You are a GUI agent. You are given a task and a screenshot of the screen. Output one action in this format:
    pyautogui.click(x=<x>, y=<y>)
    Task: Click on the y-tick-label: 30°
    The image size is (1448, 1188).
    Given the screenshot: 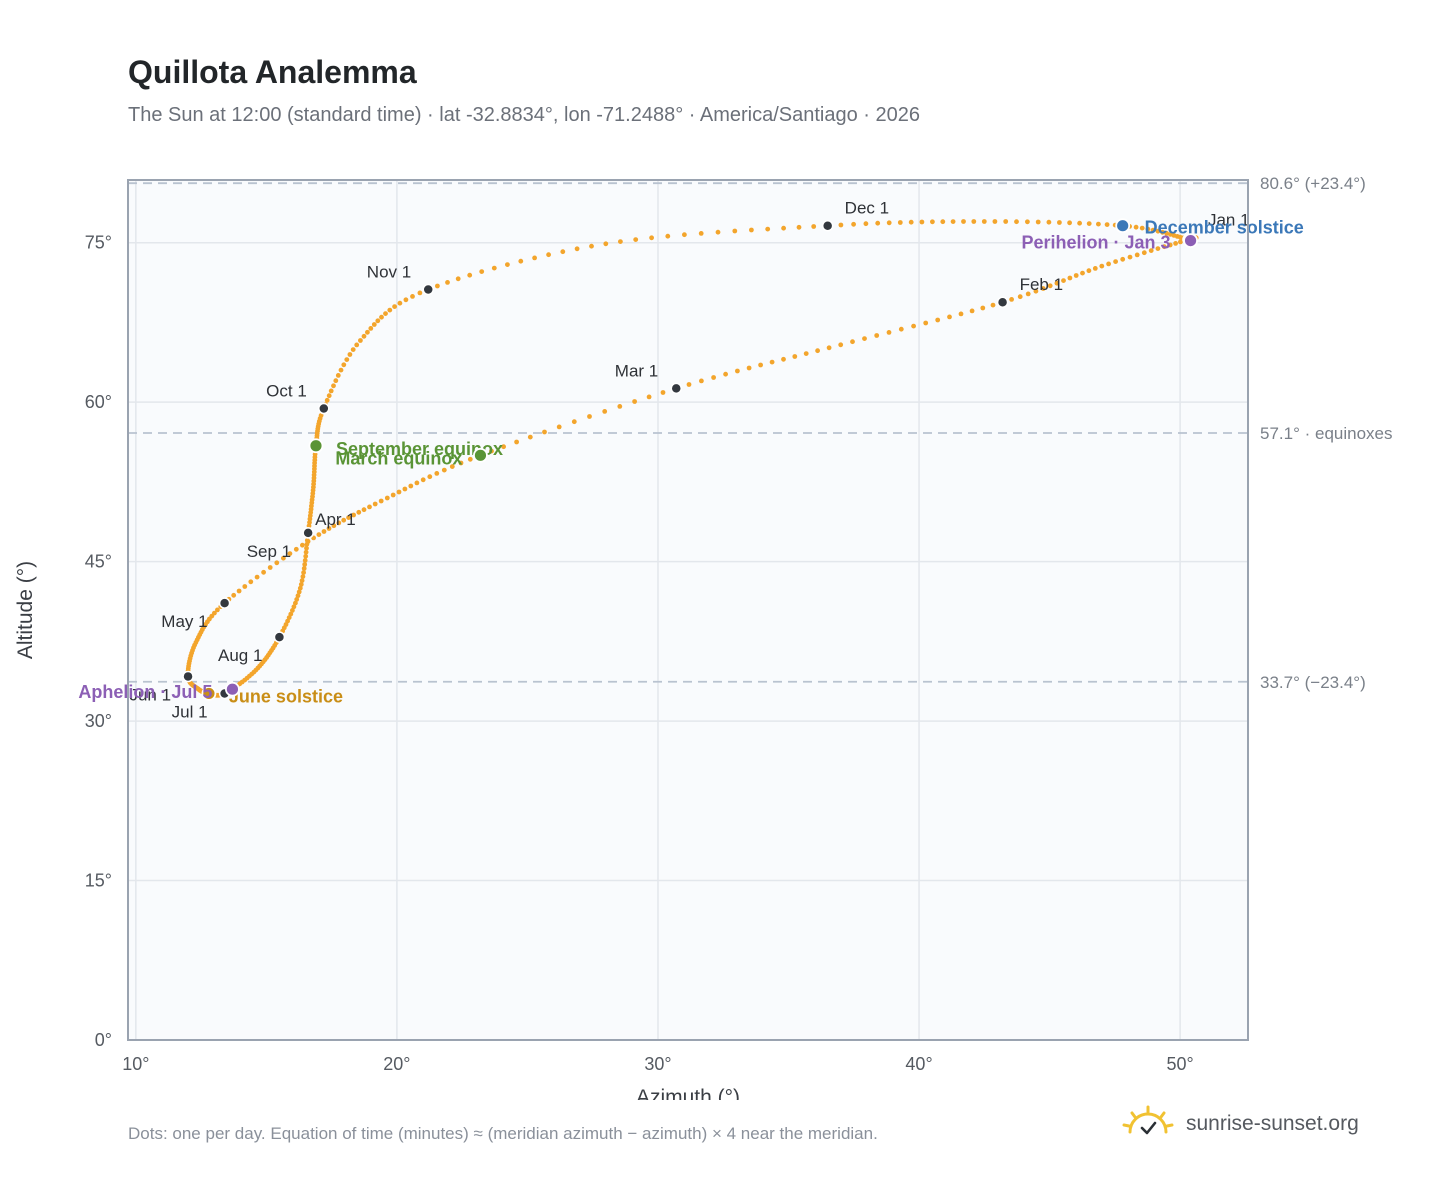 What is the action you would take?
    pyautogui.click(x=98, y=721)
    